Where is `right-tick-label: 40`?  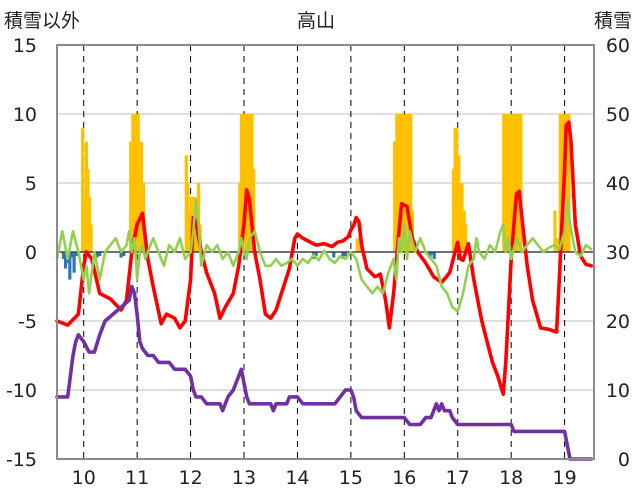 right-tick-label: 40 is located at coordinates (618, 184).